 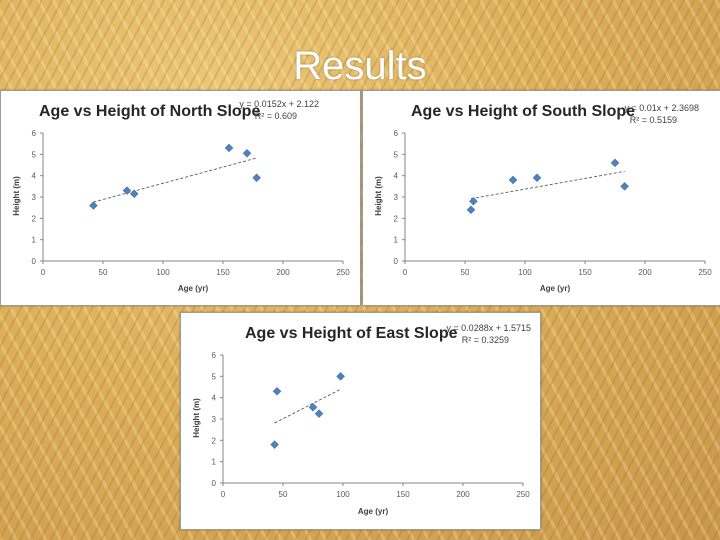 What do you see at coordinates (585, 272) in the screenshot?
I see `south-x-tick-label: 150` at bounding box center [585, 272].